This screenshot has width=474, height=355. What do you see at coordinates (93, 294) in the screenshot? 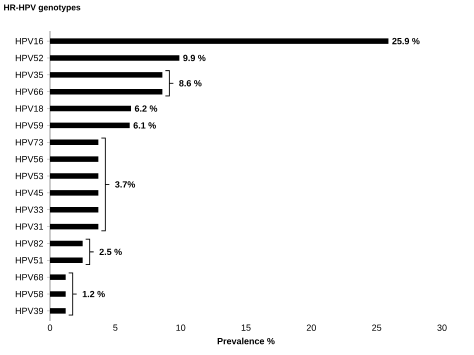
I see `data-label: 1.2 %` at bounding box center [93, 294].